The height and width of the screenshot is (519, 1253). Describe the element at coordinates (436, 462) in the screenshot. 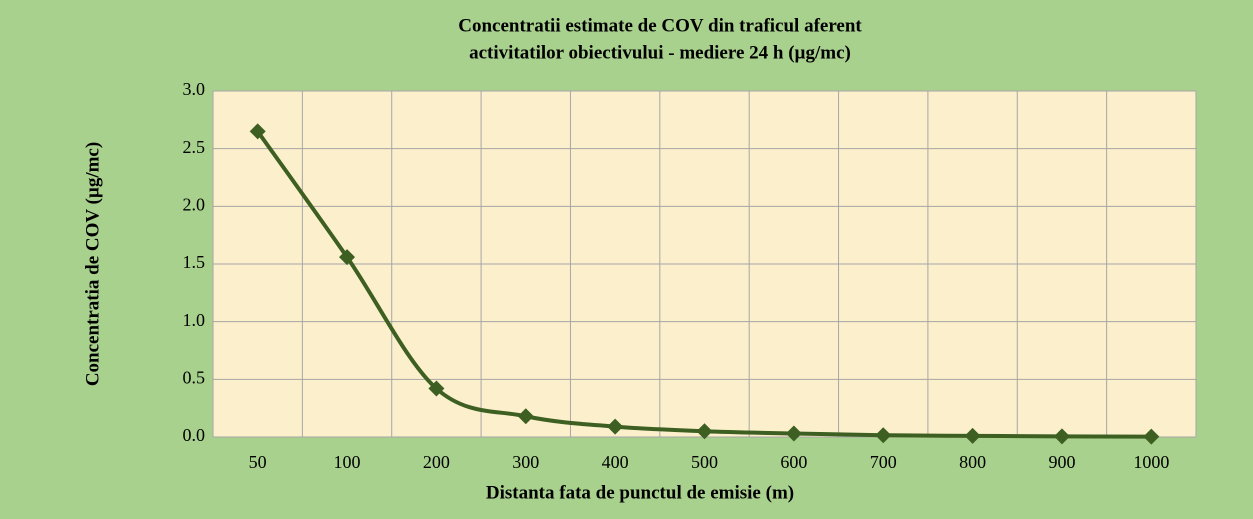

I see `x-tick-label: 200` at that location.